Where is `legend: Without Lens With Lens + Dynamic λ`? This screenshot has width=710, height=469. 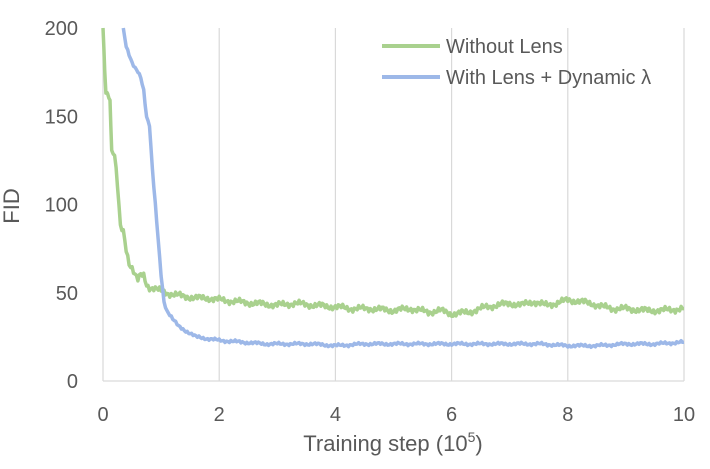
legend: Without Lens With Lens + Dynamic λ is located at coordinates (516, 62).